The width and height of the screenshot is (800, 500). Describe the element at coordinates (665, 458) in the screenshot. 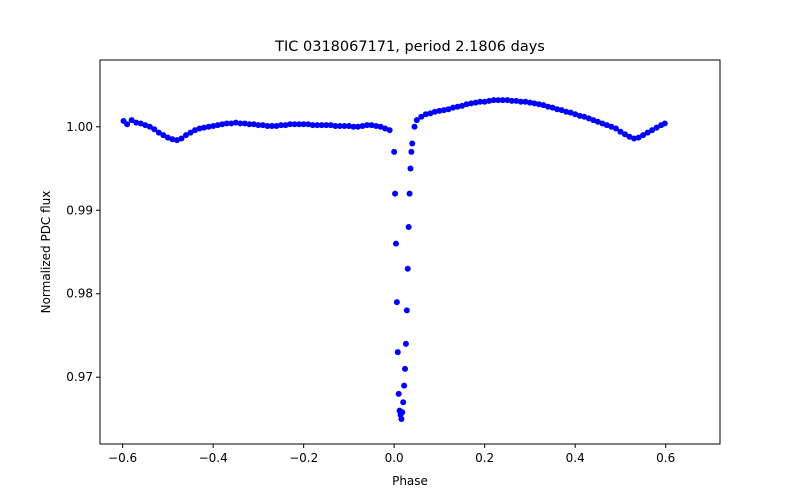

I see `x-tick-label: 0.6` at that location.